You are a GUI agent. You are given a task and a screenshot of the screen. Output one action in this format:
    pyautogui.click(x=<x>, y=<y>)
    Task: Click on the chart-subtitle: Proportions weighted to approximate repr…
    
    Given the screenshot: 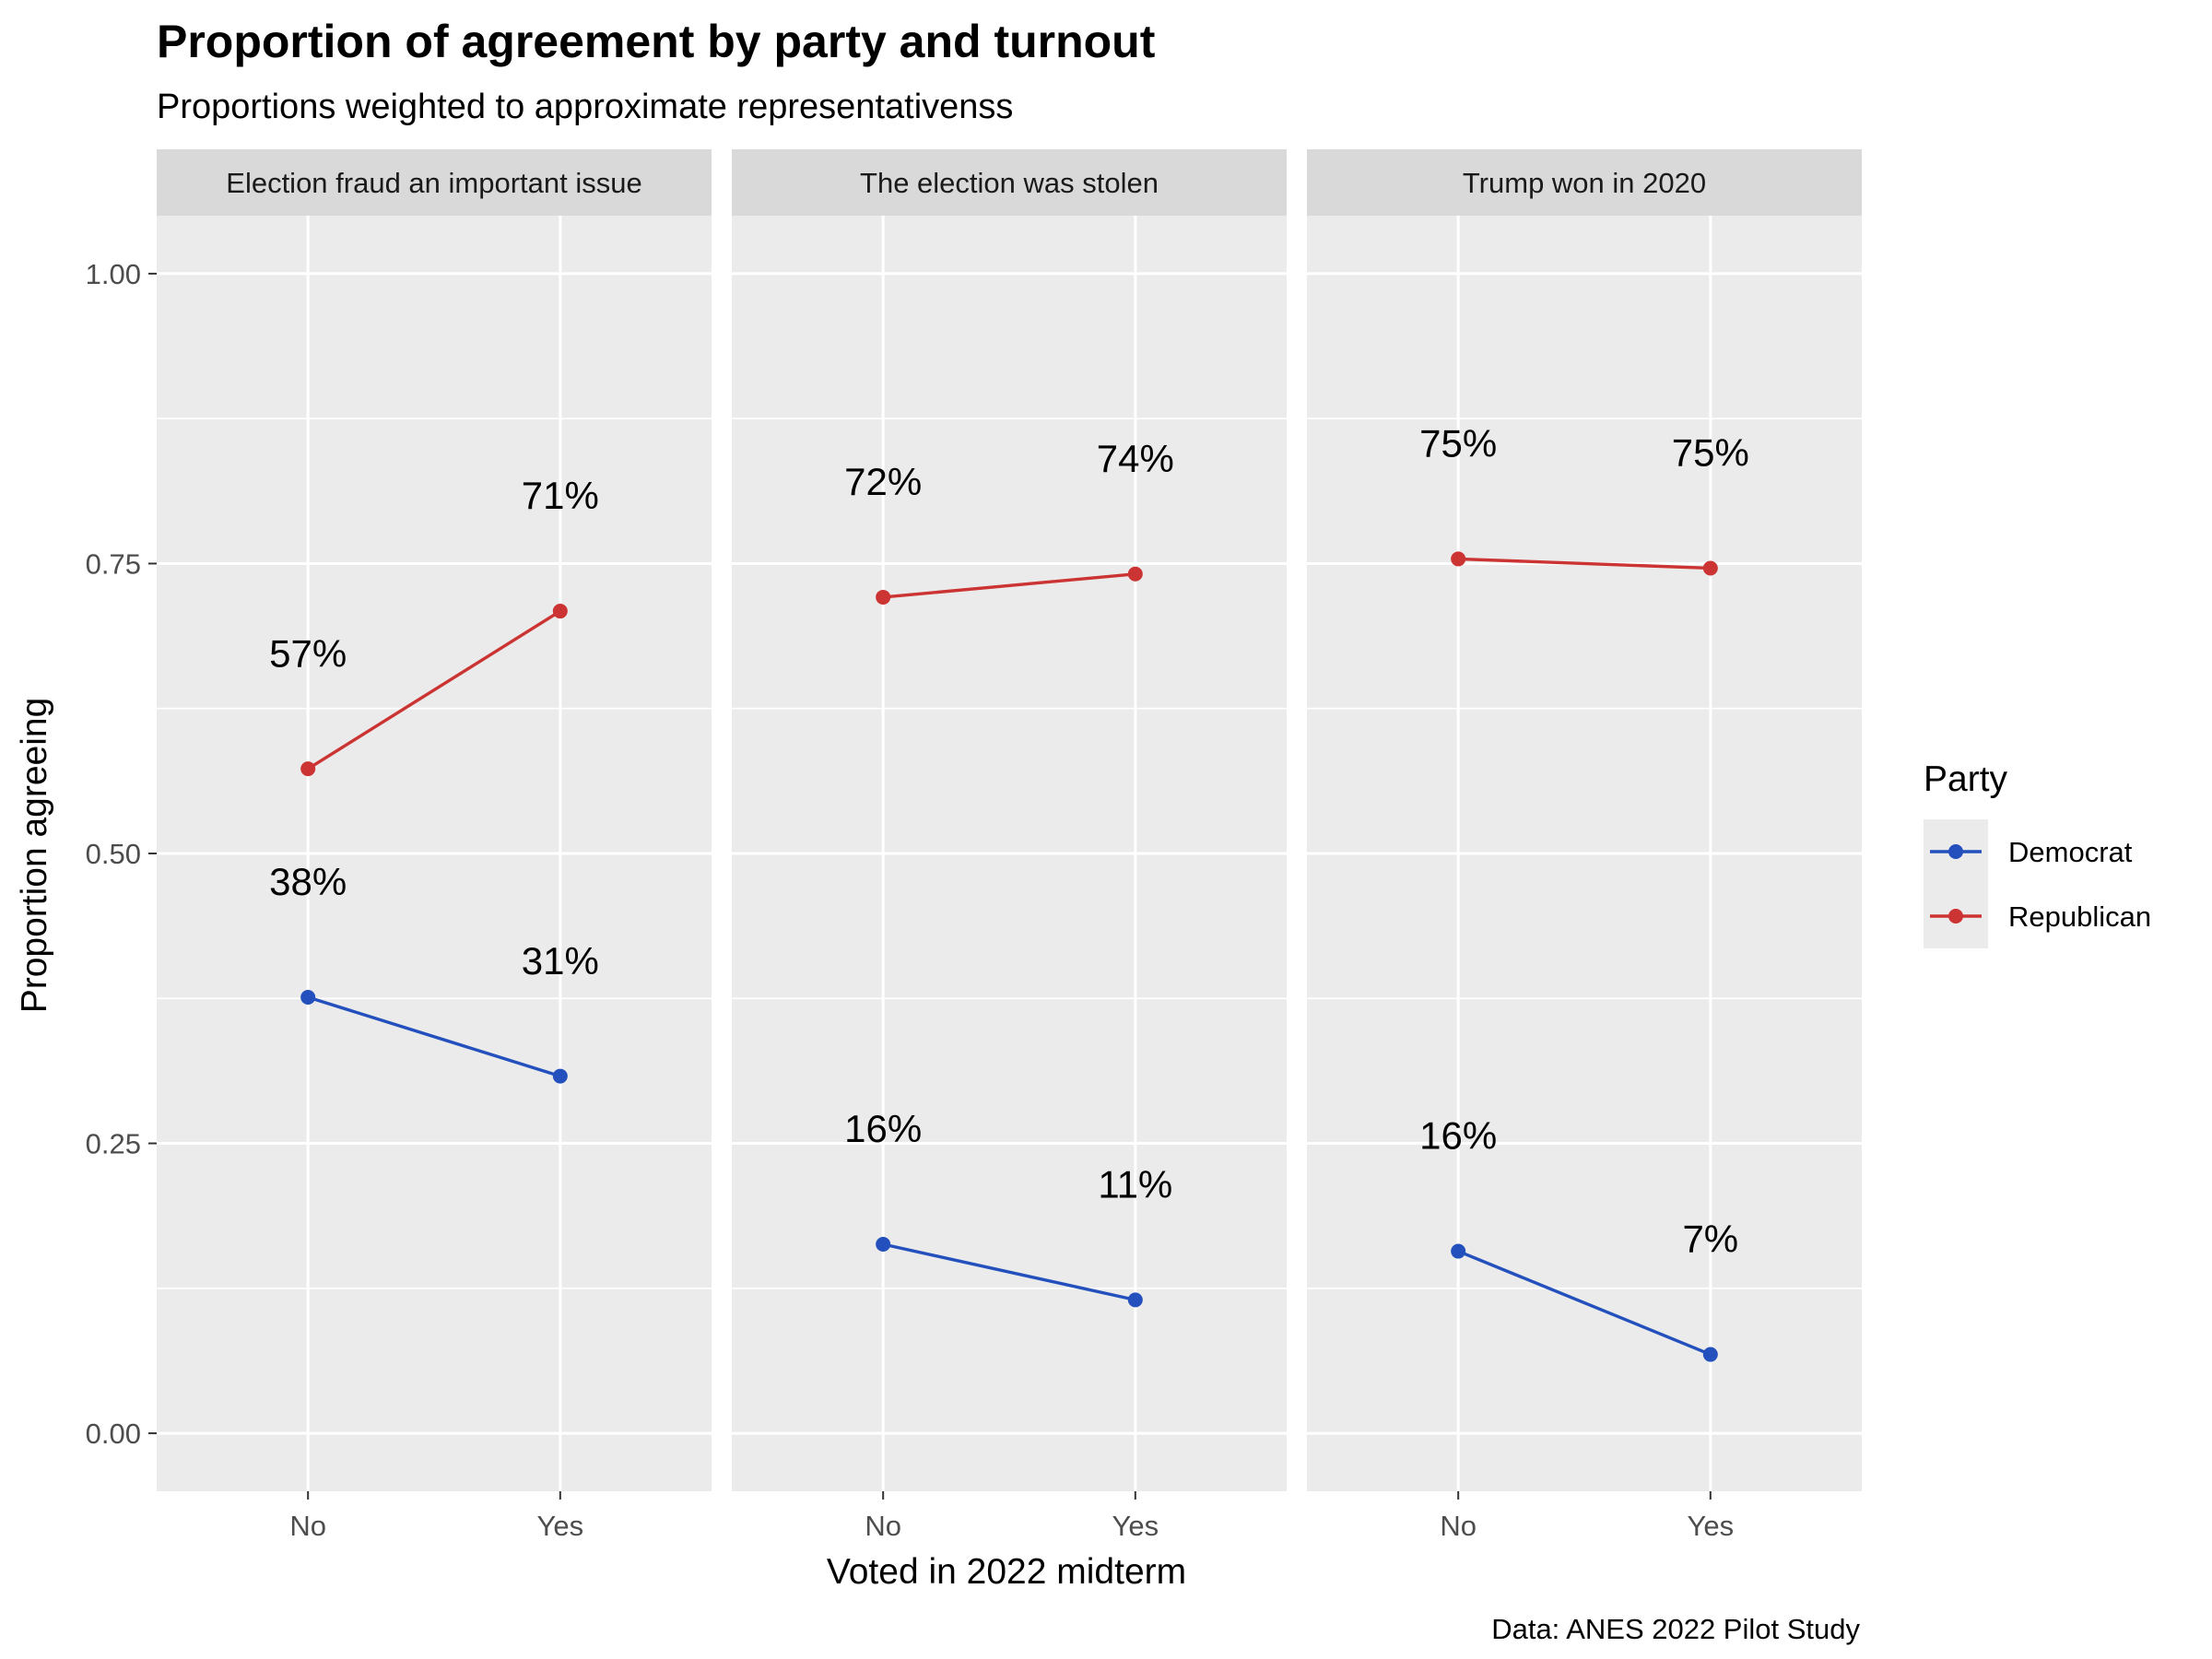 What is the action you would take?
    pyautogui.click(x=585, y=107)
    